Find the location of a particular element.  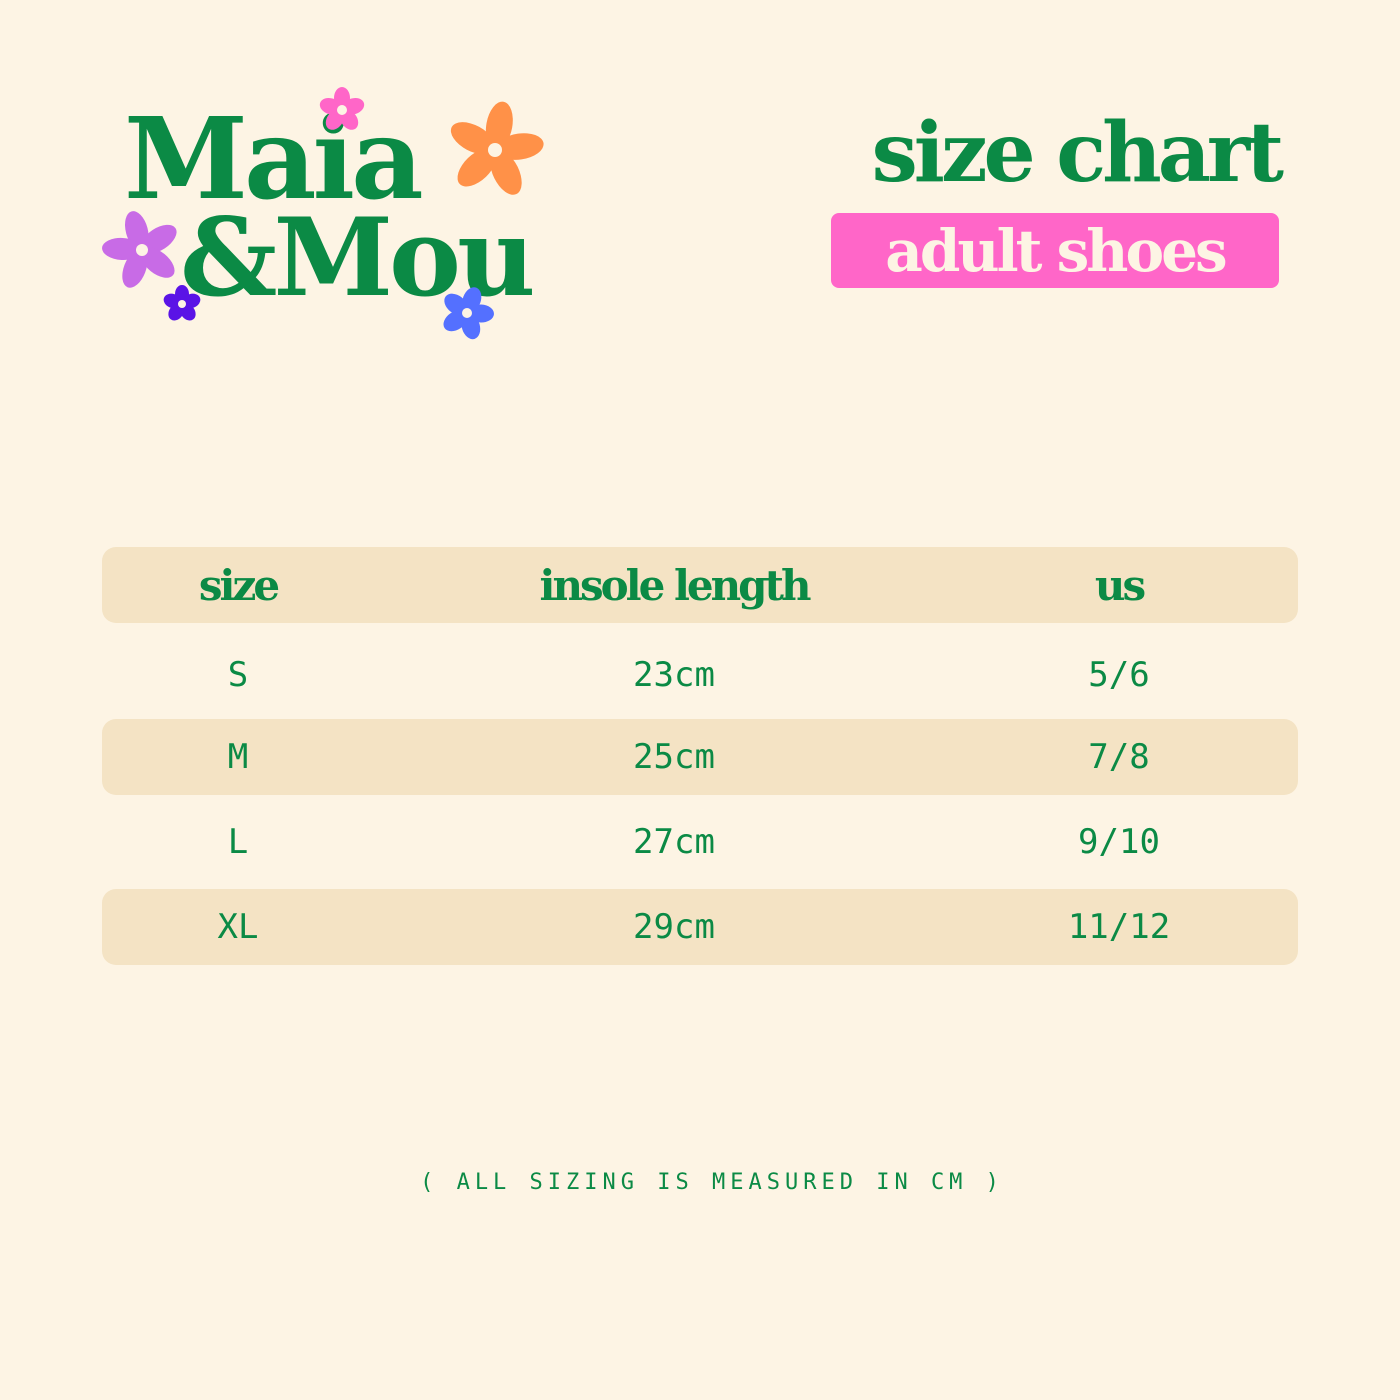

cell-us: 7/8 is located at coordinates (1119, 757).